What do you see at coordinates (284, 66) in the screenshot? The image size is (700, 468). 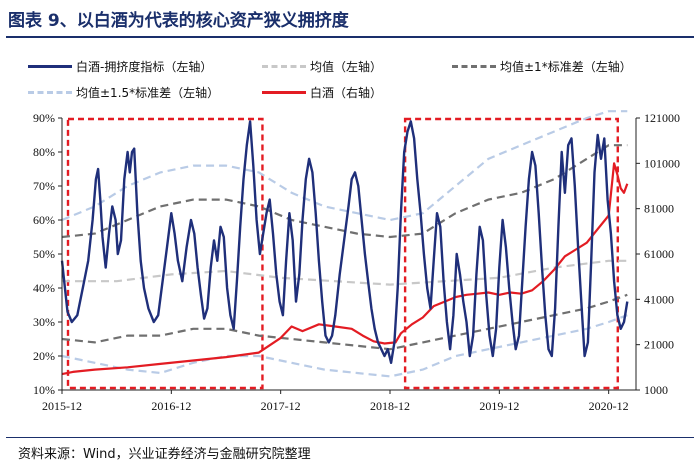 I see `legend-swatch-mean` at bounding box center [284, 66].